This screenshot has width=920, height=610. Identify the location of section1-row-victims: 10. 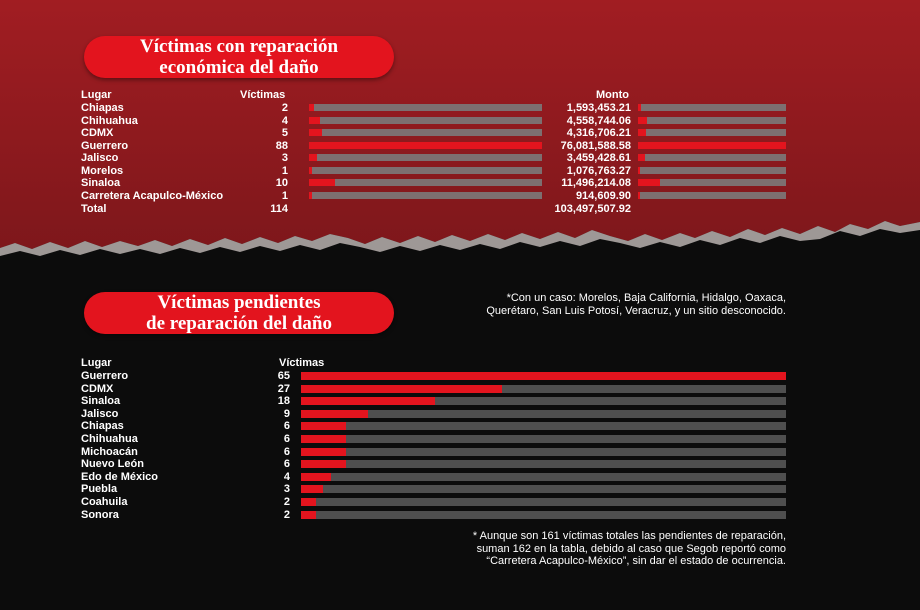
(281, 183).